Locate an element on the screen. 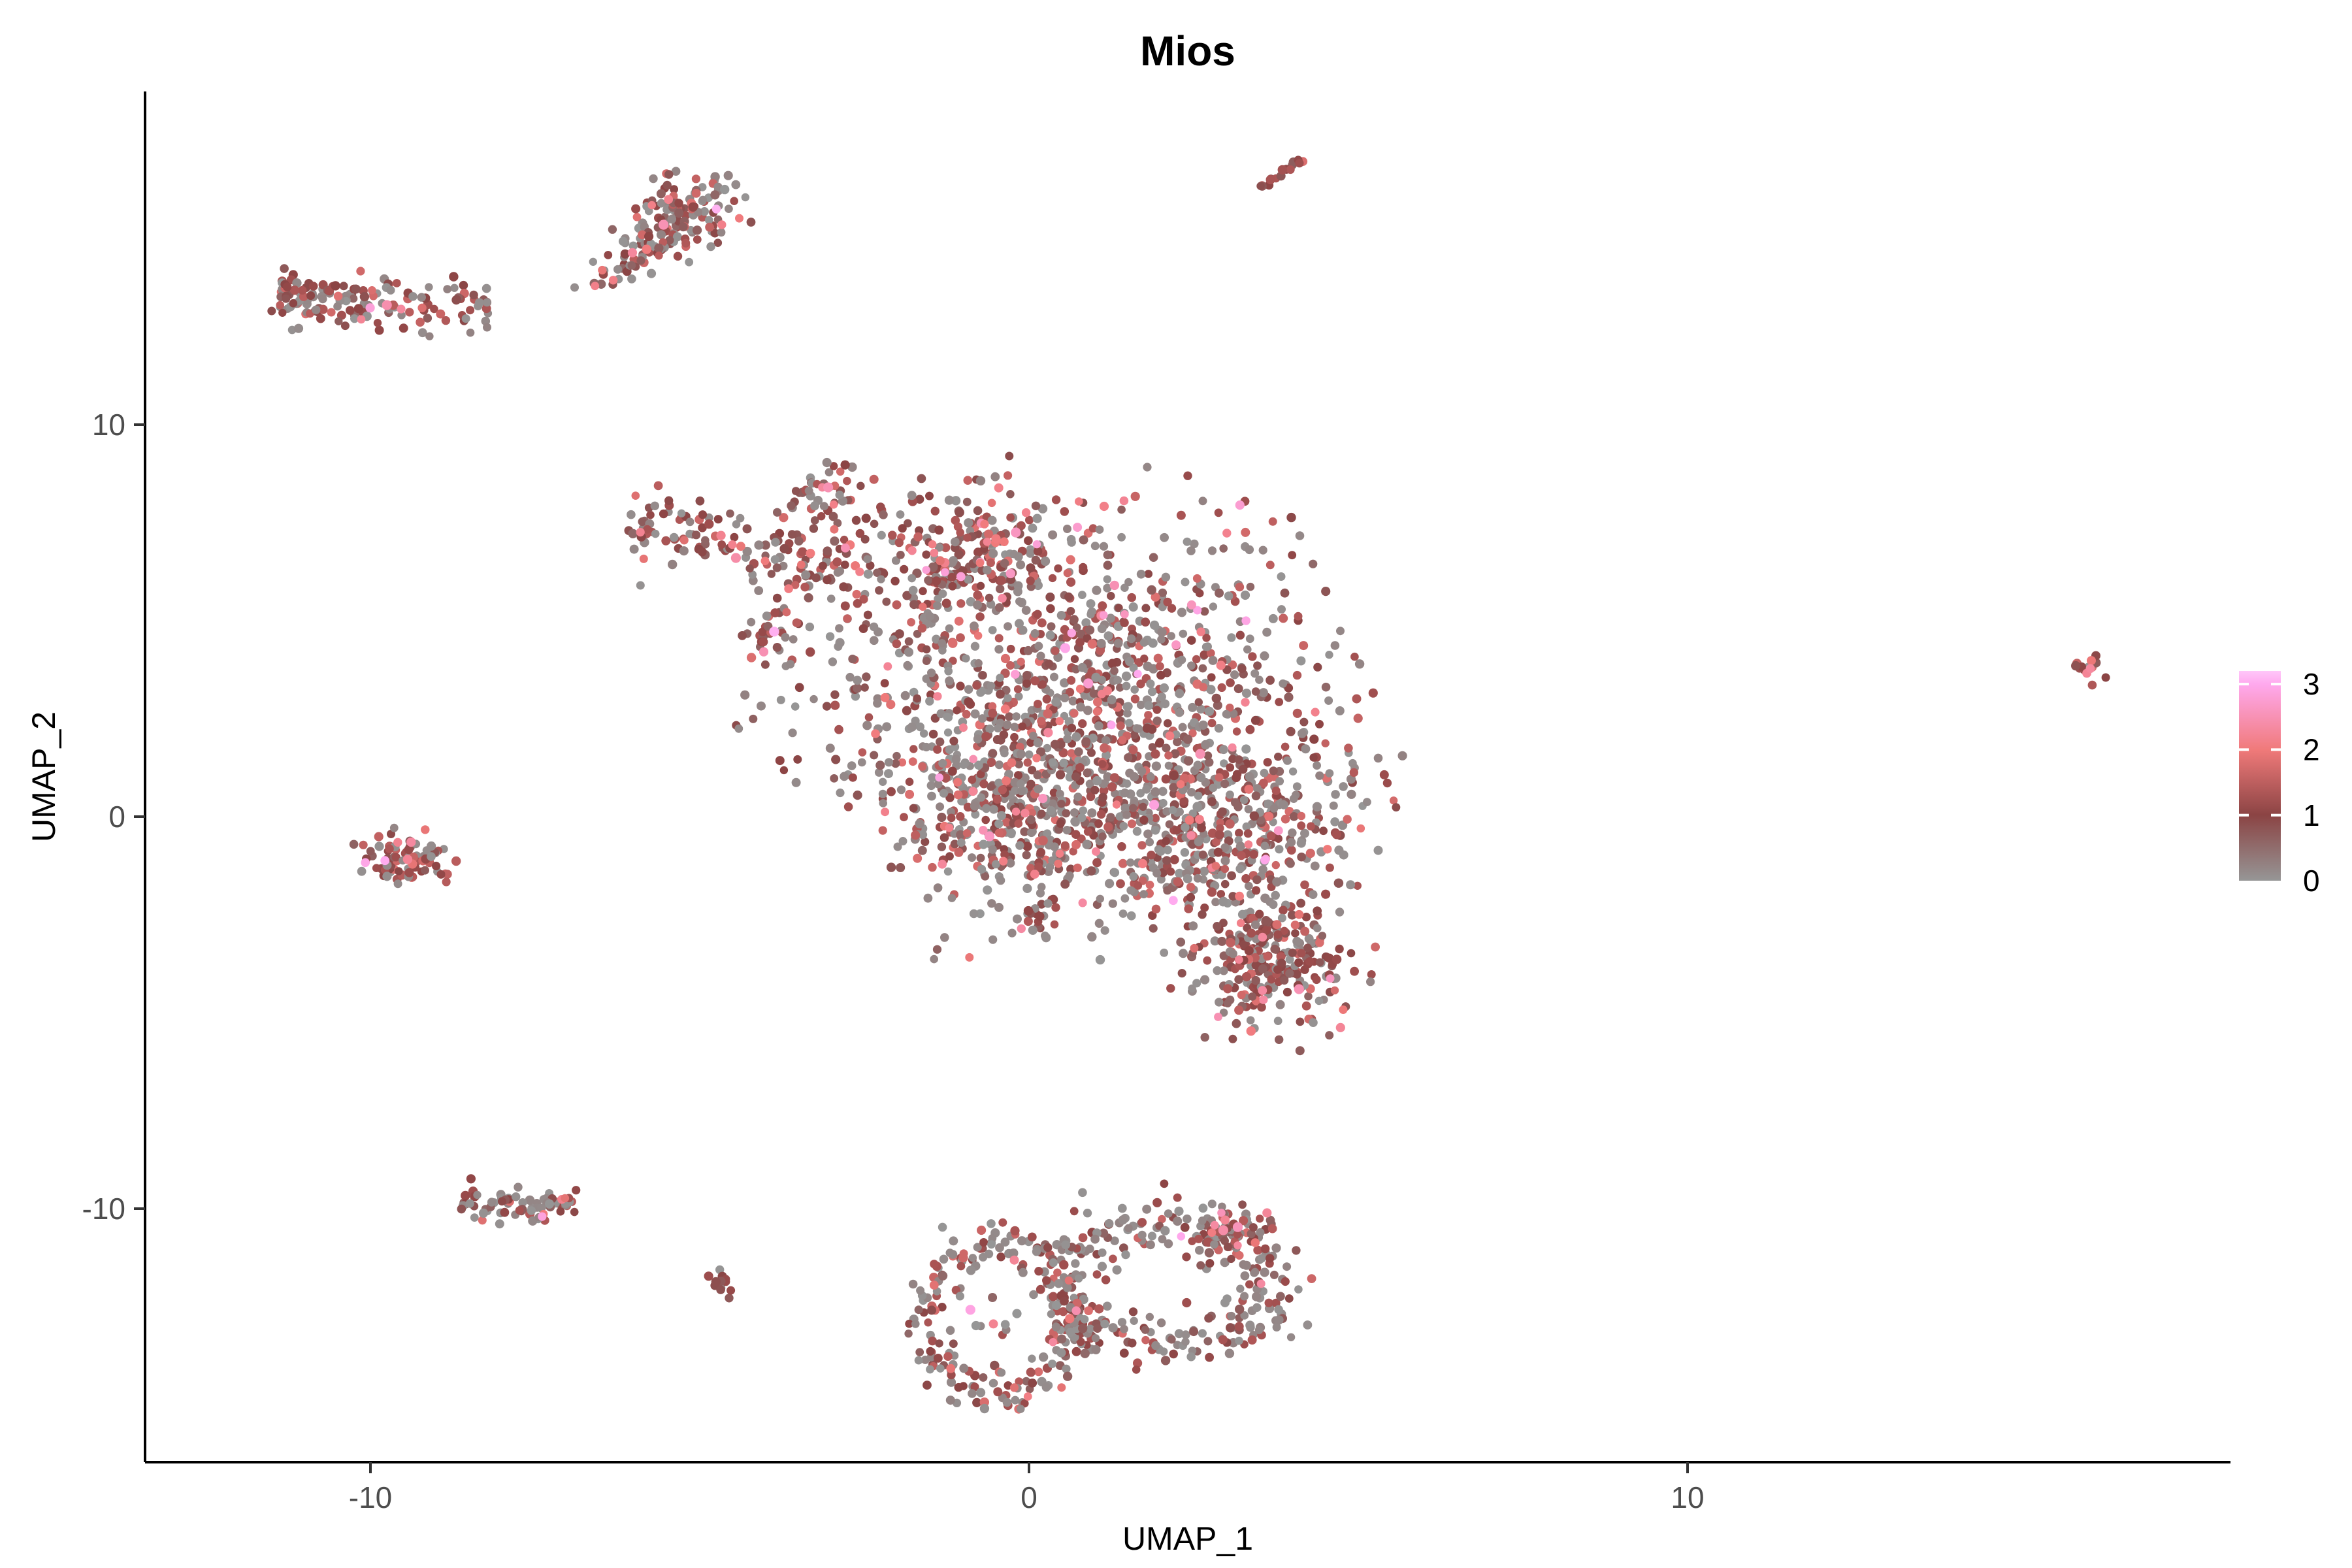  x-tick-label: -10 is located at coordinates (370, 1497).